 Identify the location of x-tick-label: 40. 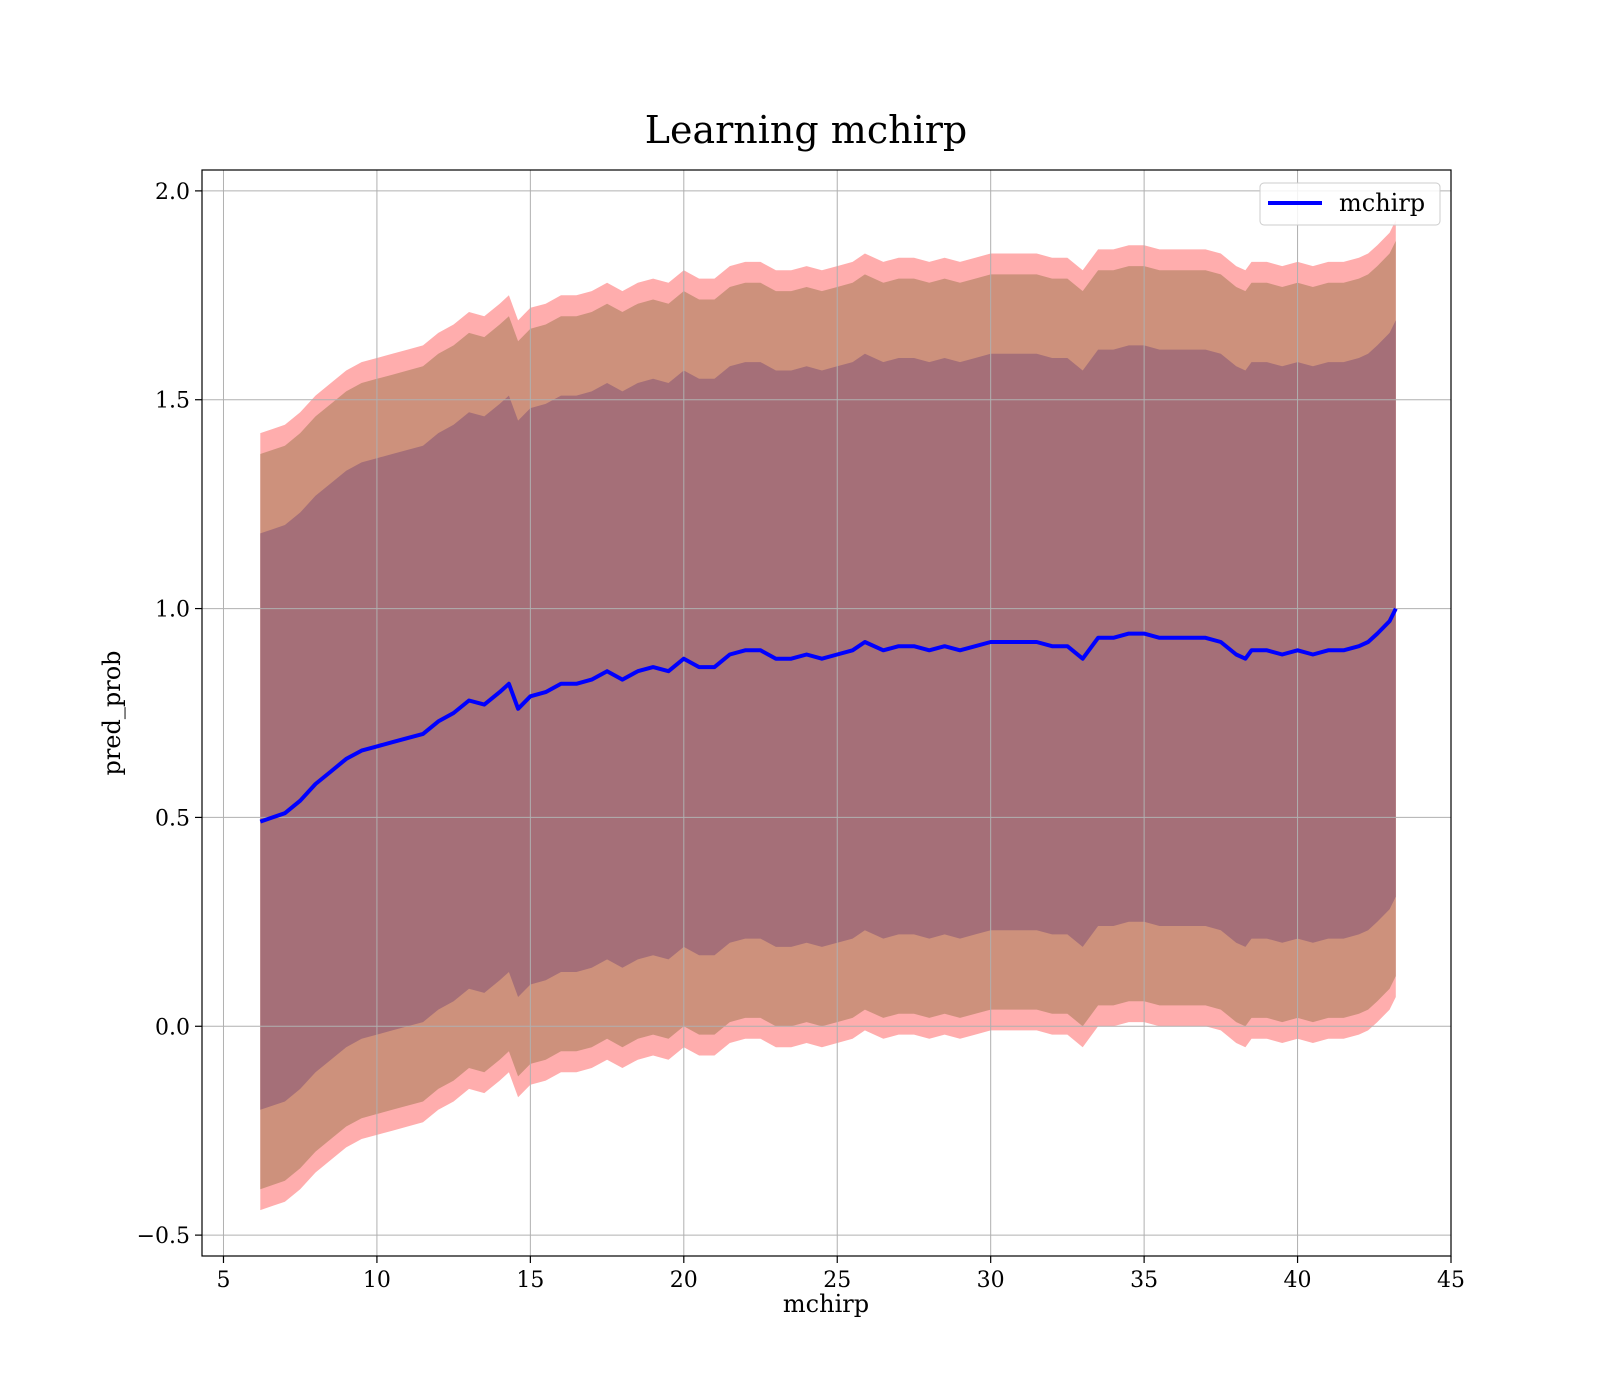
(1298, 1280).